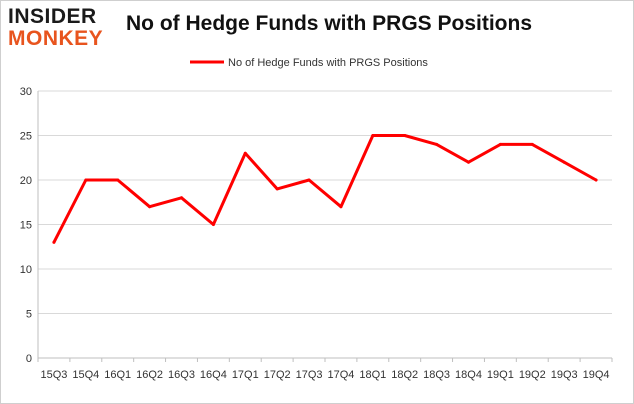  Describe the element at coordinates (53, 375) in the screenshot. I see `x-tick-label: 15Q3` at that location.